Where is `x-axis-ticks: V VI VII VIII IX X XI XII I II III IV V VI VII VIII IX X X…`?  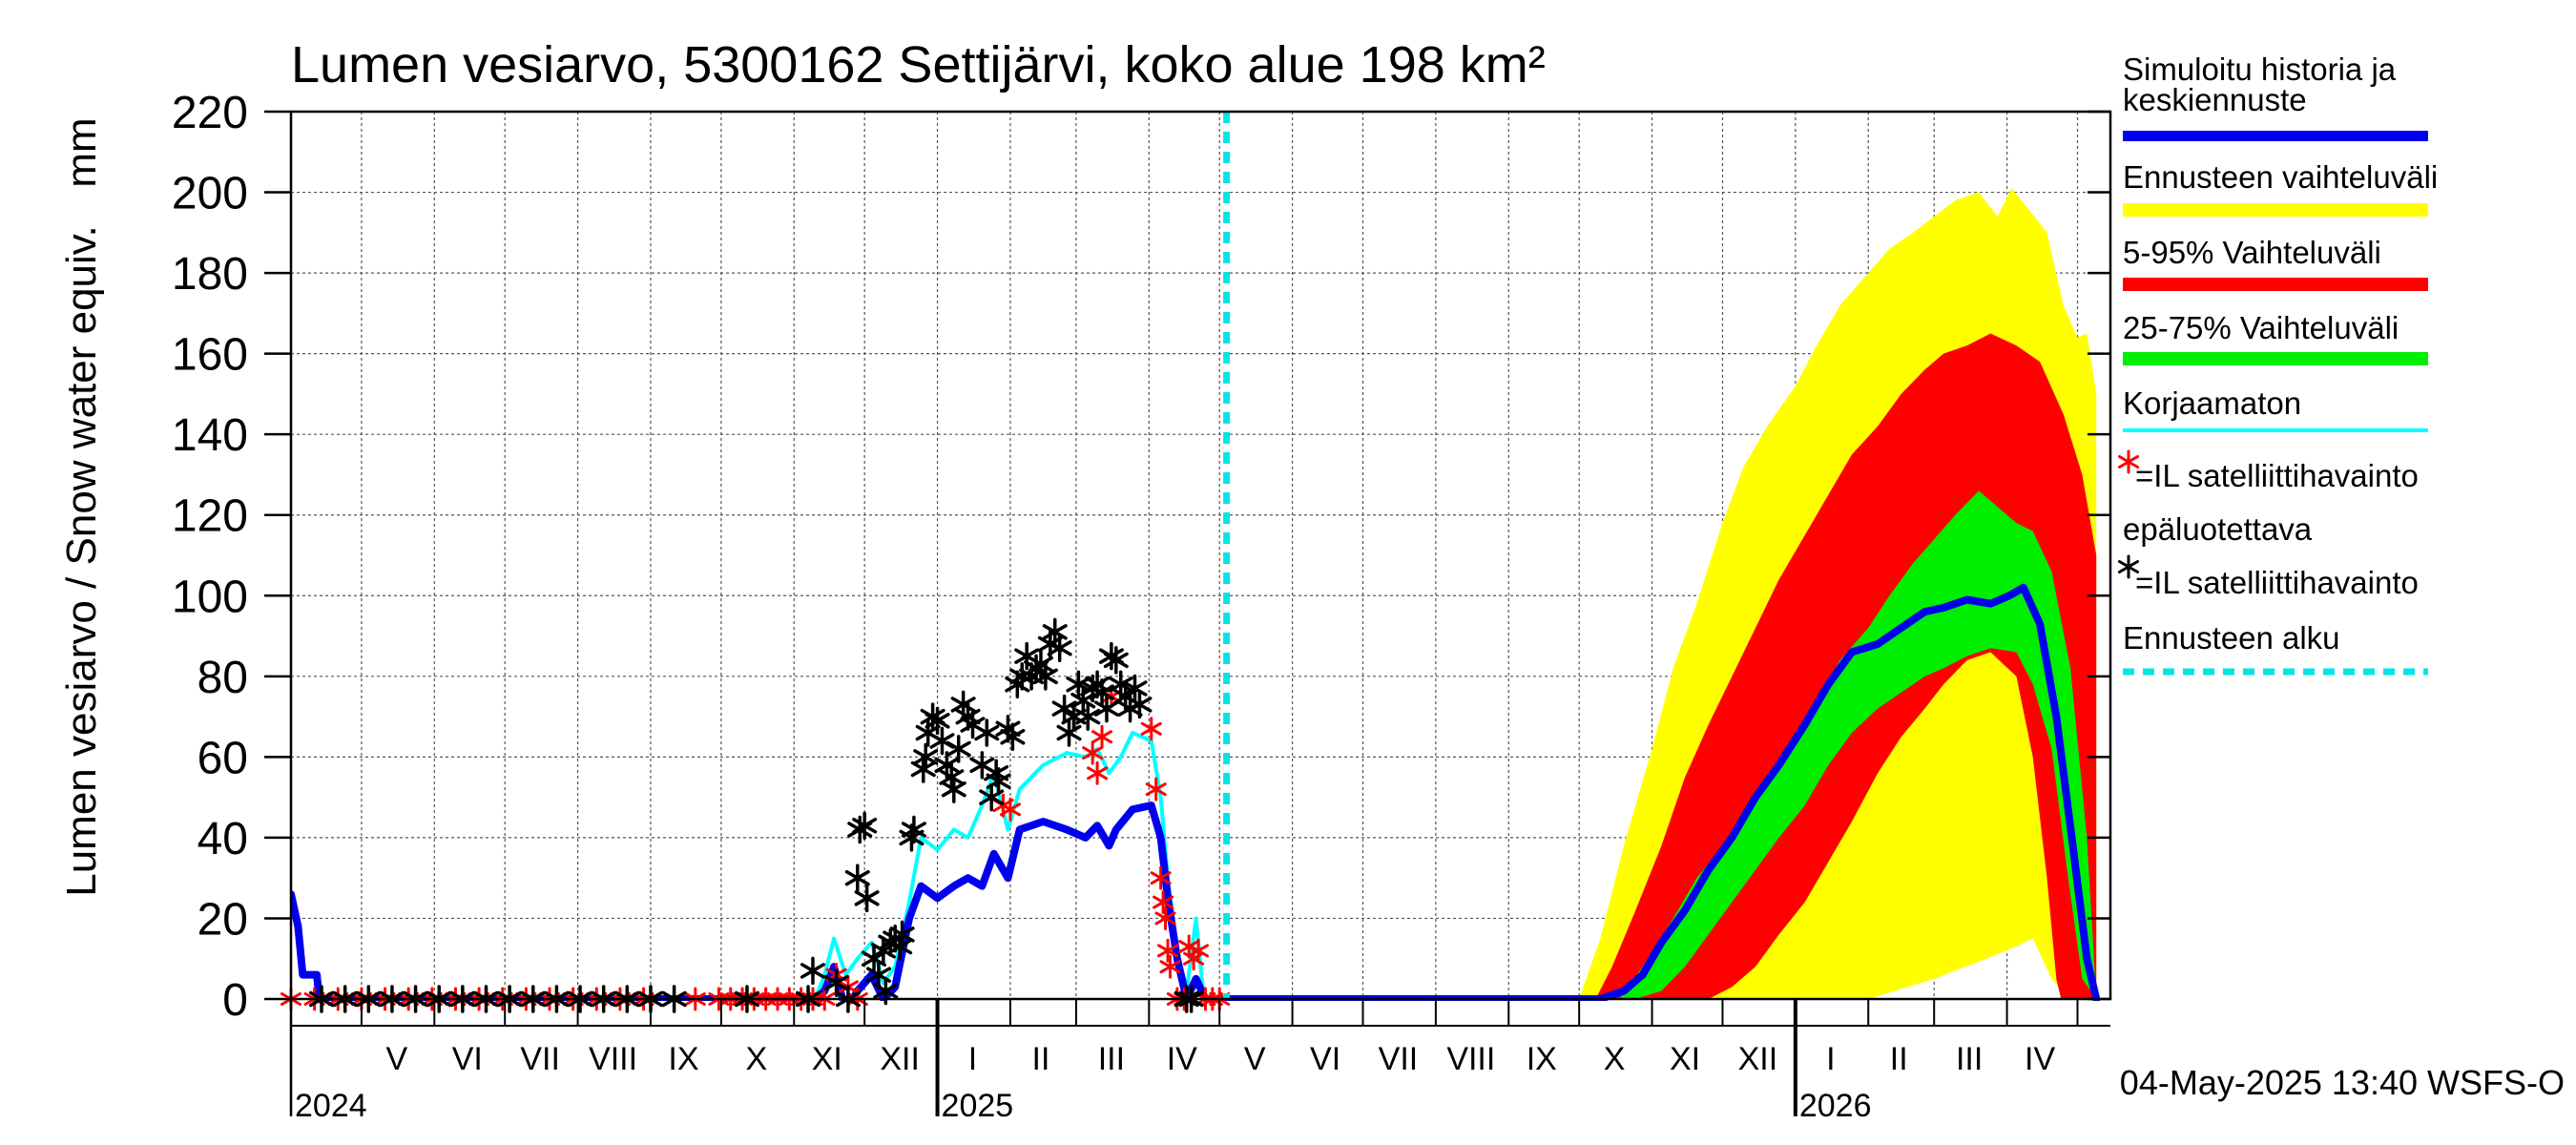 x-axis-ticks: V VI VII VIII IX X XI XII I II III IV V VI VII VIII IX X X… is located at coordinates (1187, 1061).